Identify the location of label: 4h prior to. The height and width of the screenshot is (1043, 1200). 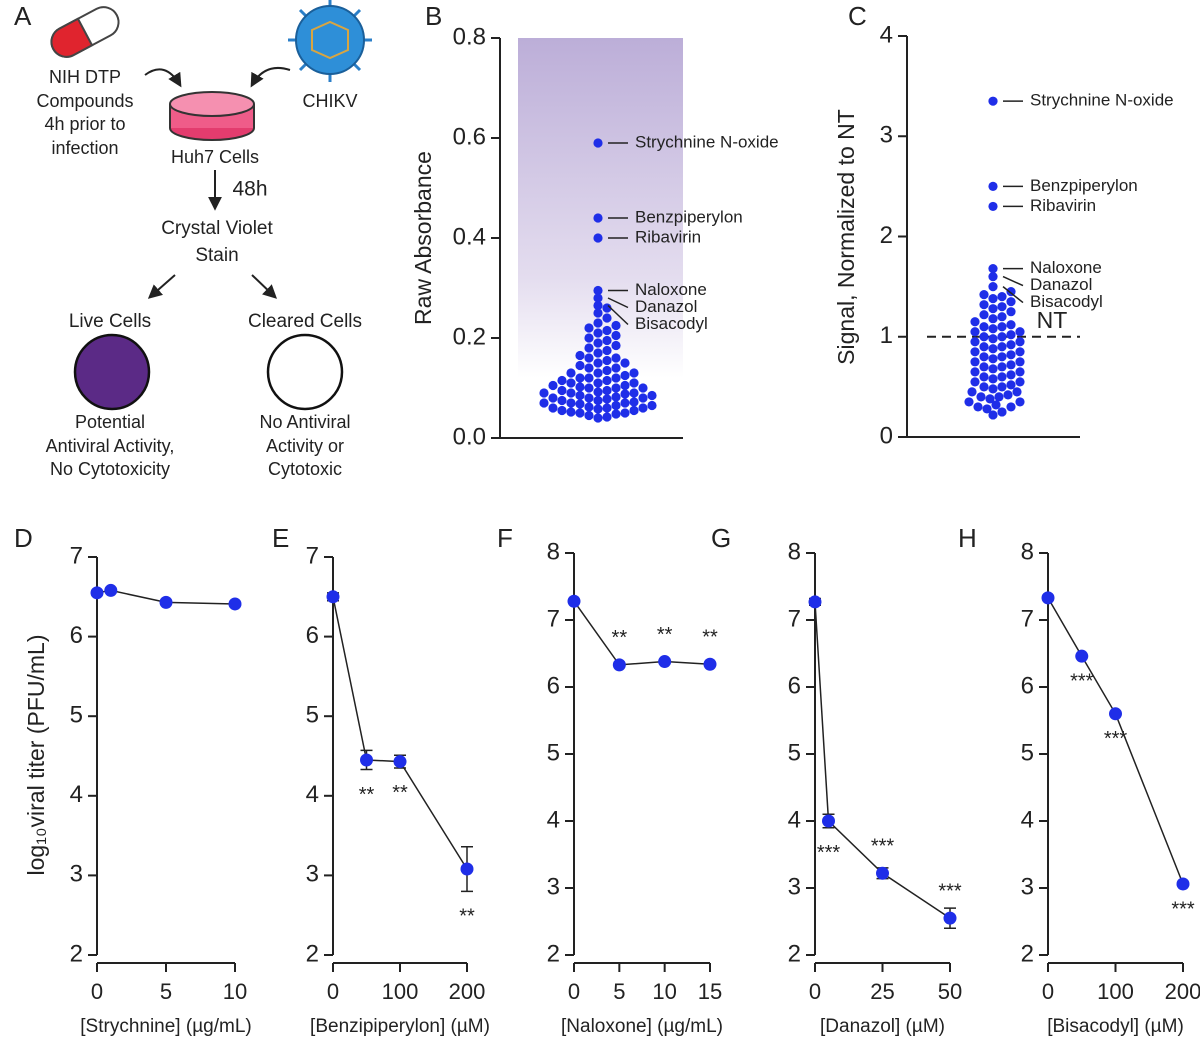
(84, 124).